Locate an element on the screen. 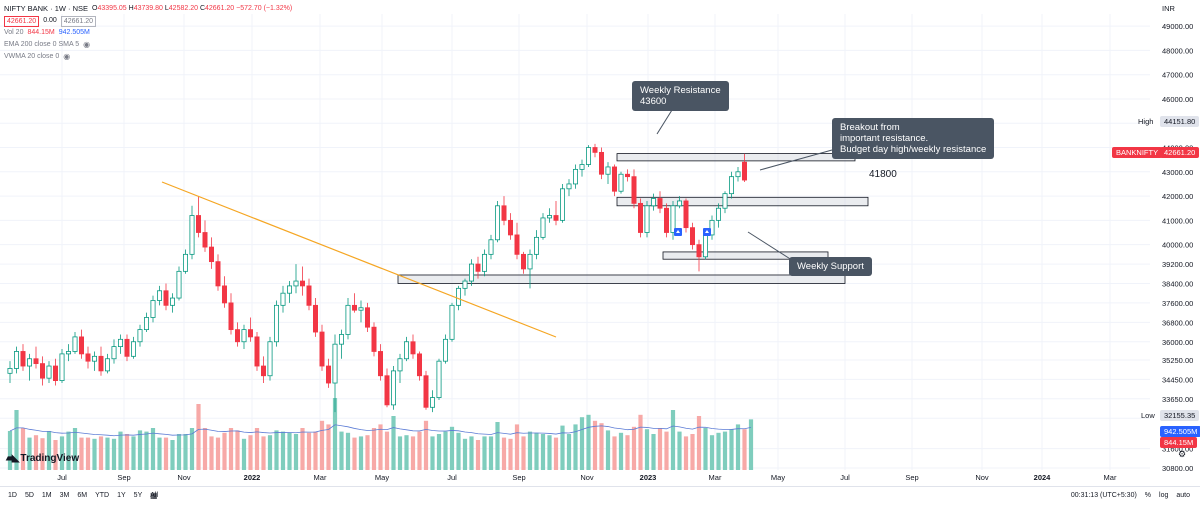 The height and width of the screenshot is (507, 1200). y-tick-label: 40000.00 is located at coordinates (1177, 245).